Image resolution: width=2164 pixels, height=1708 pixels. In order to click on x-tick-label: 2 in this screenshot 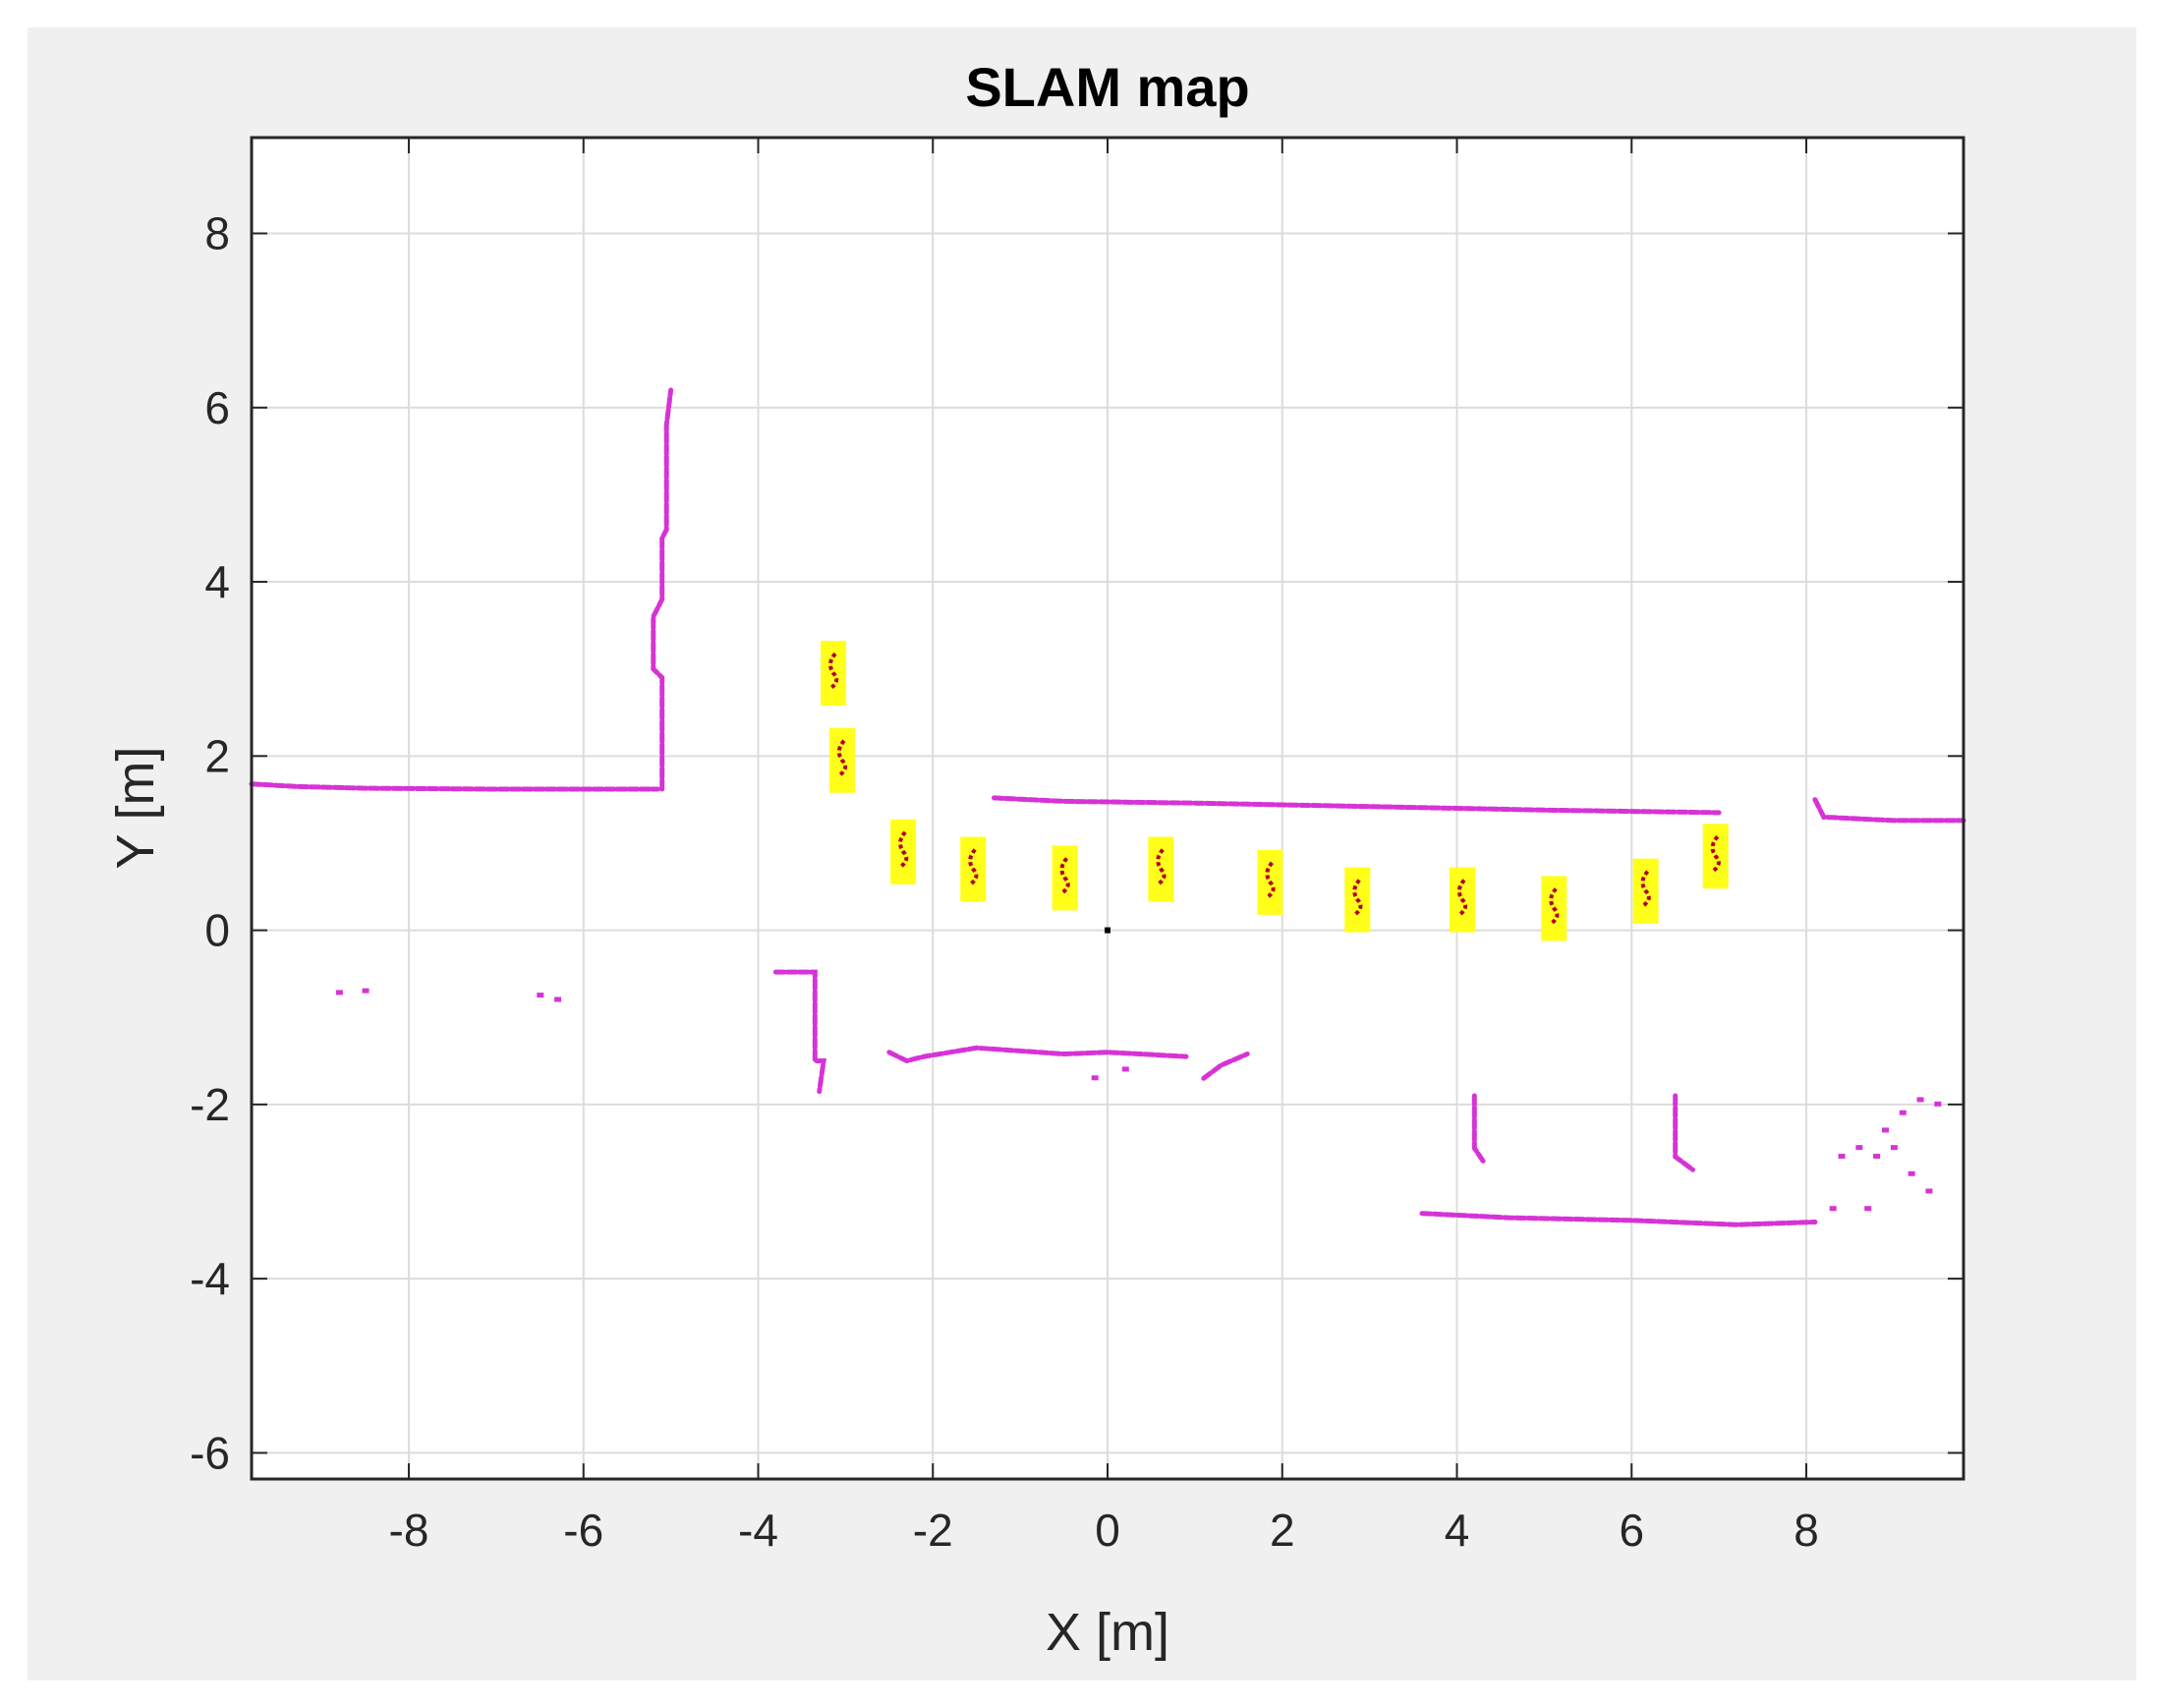, I will do `click(1282, 1530)`.